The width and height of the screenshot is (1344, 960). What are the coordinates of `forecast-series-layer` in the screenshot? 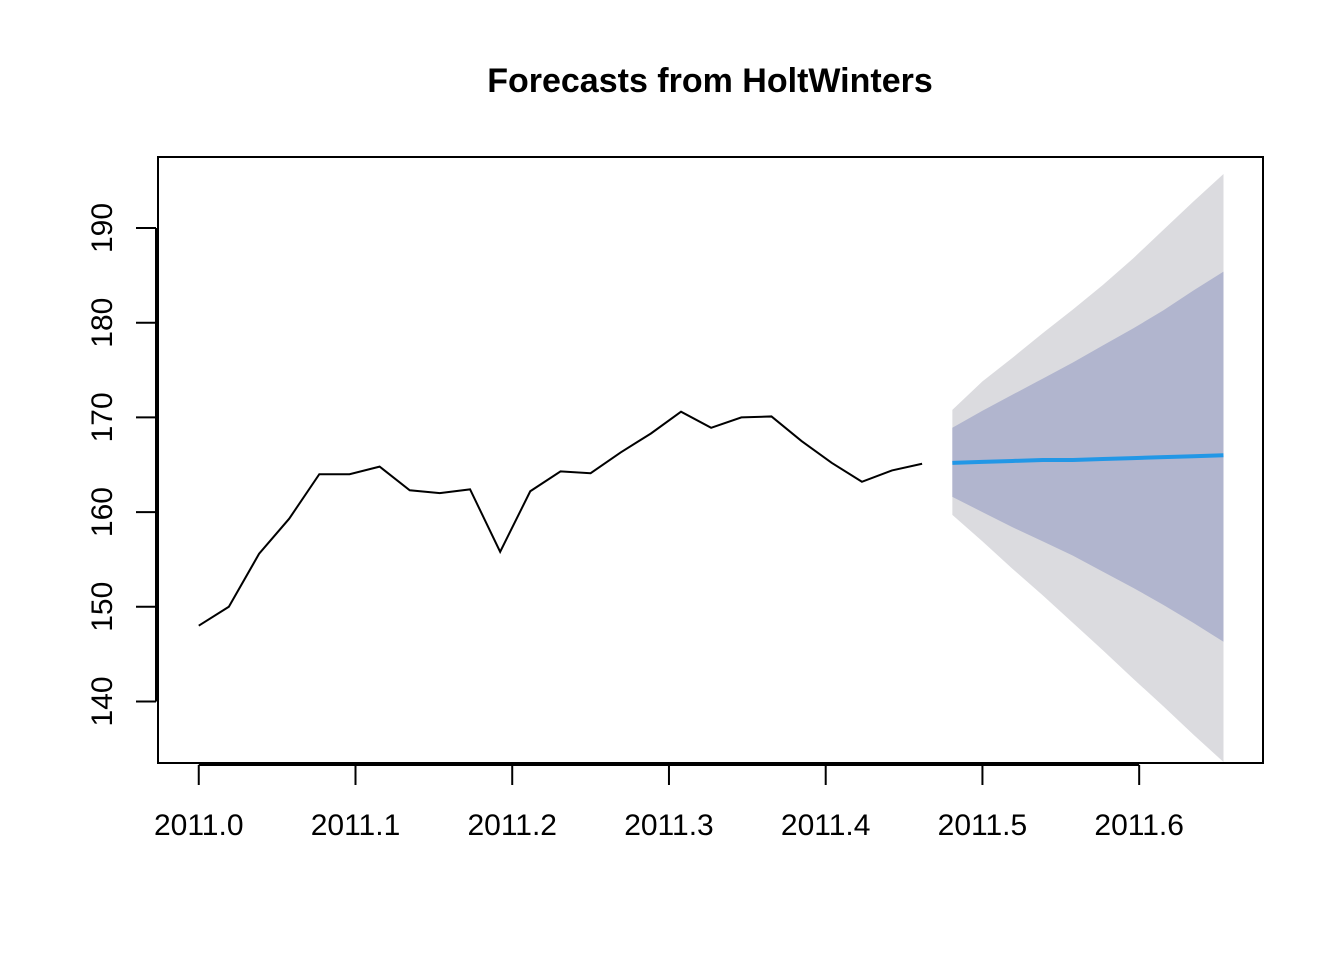 It's located at (1088, 459).